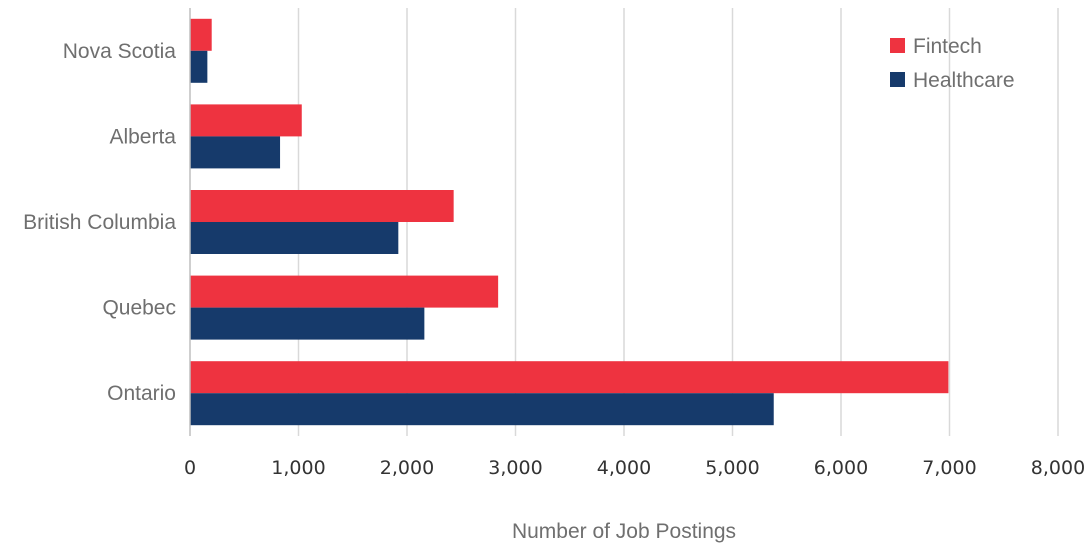  Describe the element at coordinates (732, 468) in the screenshot. I see `x-tick-label: 5,000` at that location.